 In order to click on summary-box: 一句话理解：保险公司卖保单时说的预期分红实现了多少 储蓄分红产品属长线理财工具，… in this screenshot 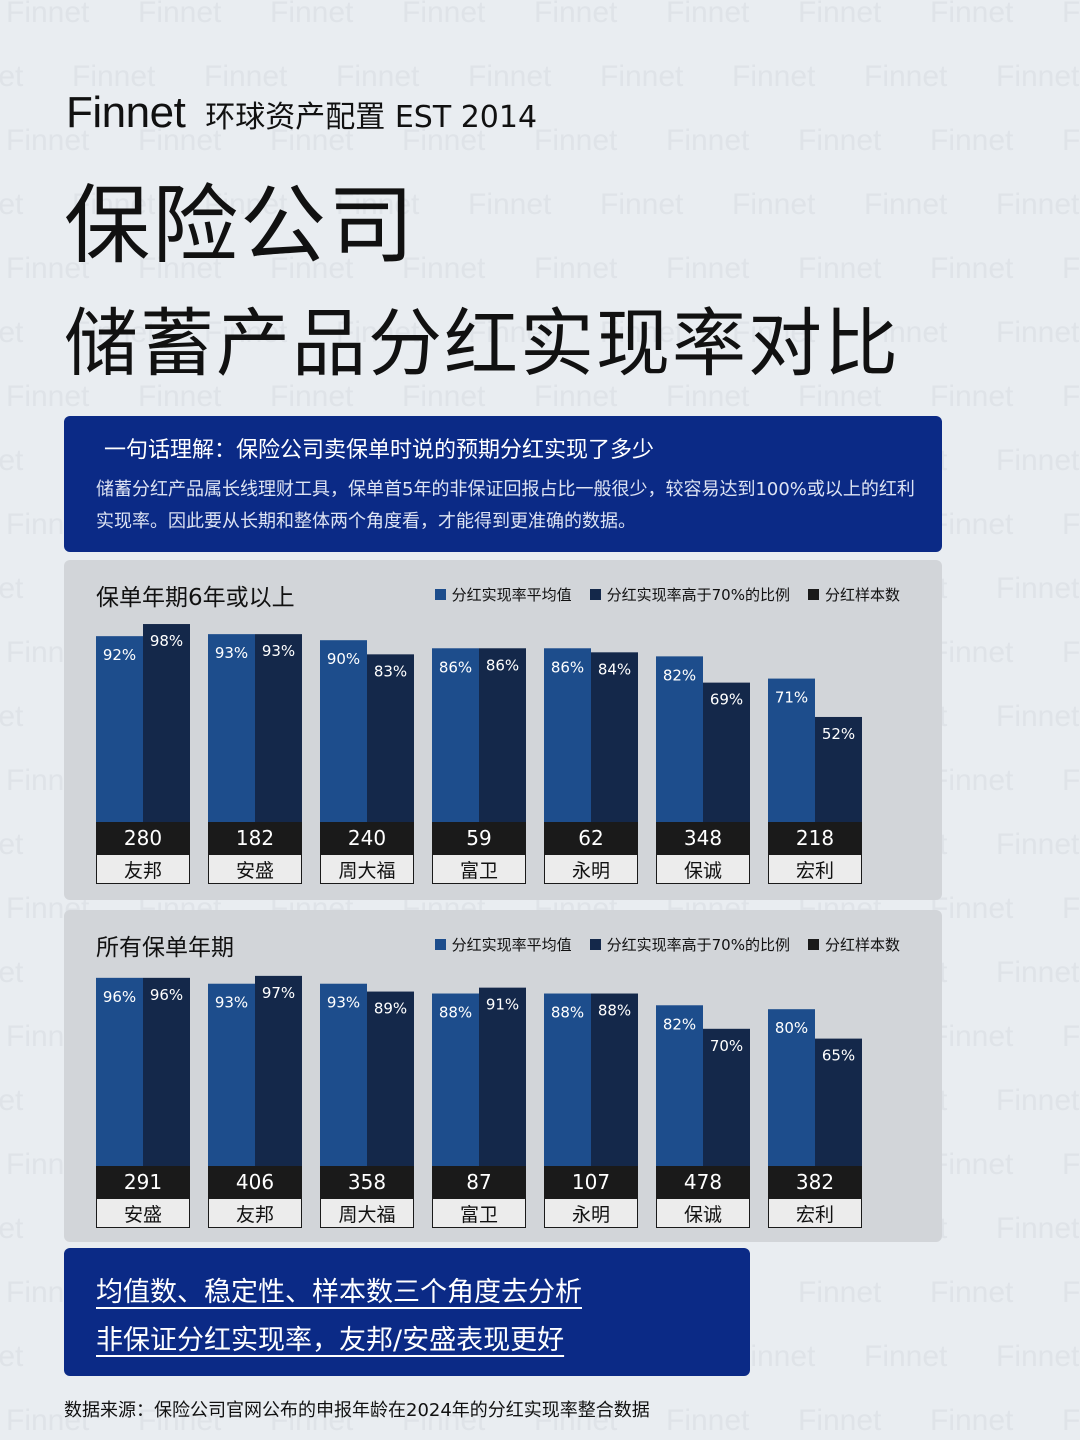, I will do `click(503, 484)`.